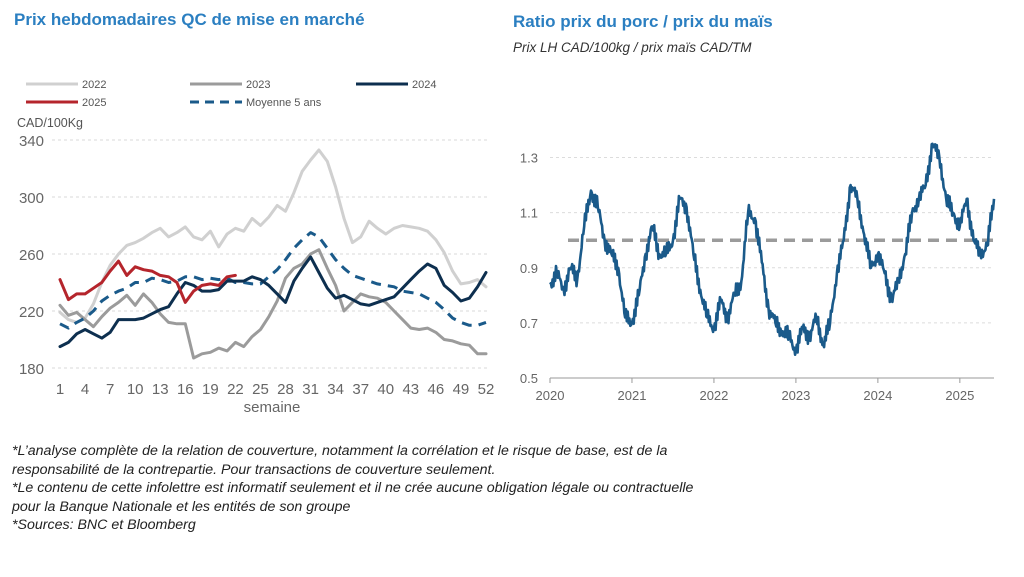 The width and height of the screenshot is (1024, 577). What do you see at coordinates (147, 281) in the screenshot?
I see `series-line-2025` at bounding box center [147, 281].